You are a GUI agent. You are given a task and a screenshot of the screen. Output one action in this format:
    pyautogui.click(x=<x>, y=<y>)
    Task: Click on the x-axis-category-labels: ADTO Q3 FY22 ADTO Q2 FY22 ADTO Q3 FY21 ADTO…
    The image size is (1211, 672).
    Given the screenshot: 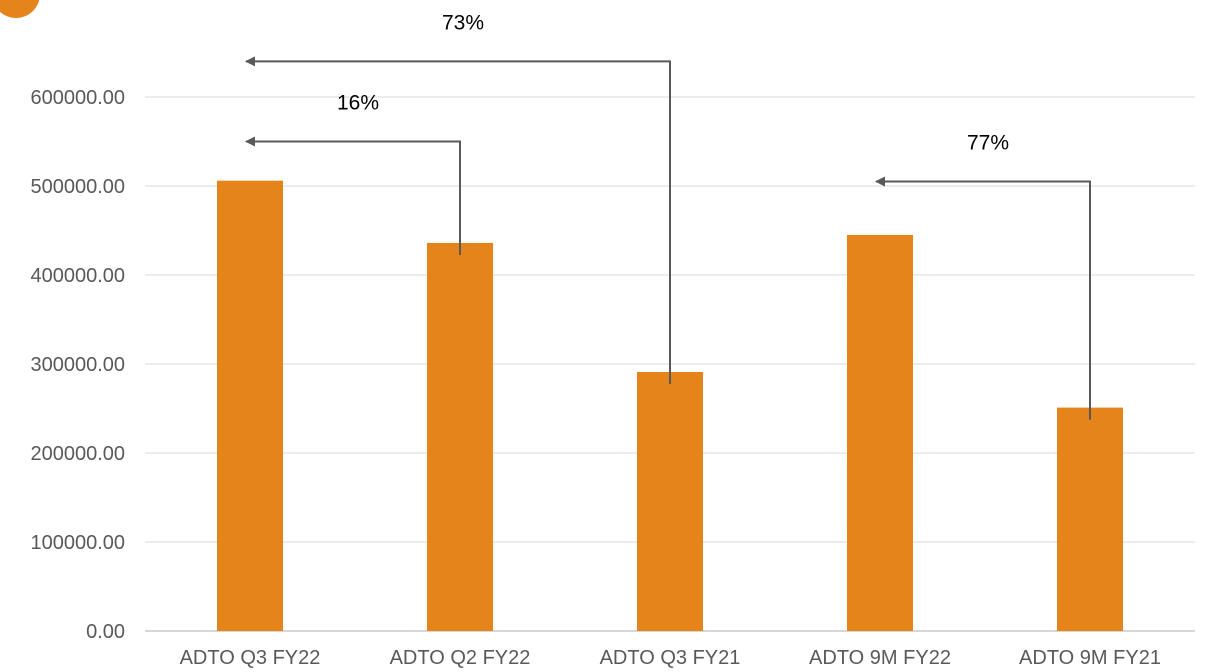 What is the action you would take?
    pyautogui.click(x=670, y=658)
    